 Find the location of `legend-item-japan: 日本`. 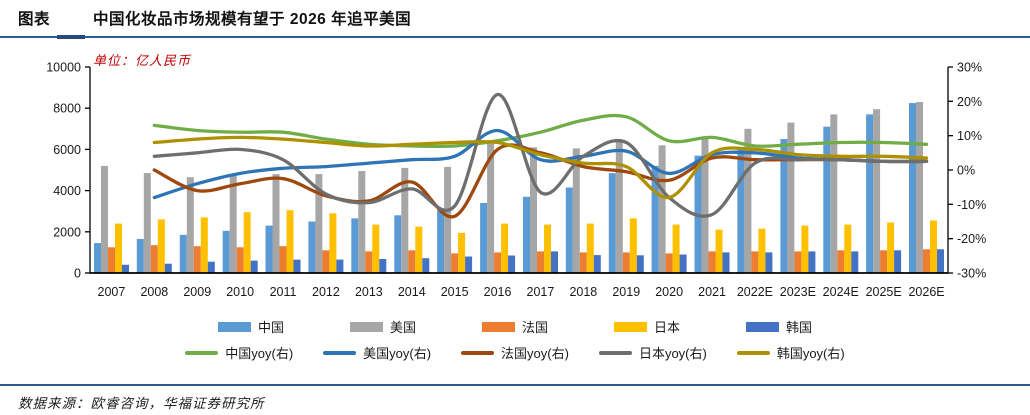

legend-item-japan: 日本 is located at coordinates (647, 326).